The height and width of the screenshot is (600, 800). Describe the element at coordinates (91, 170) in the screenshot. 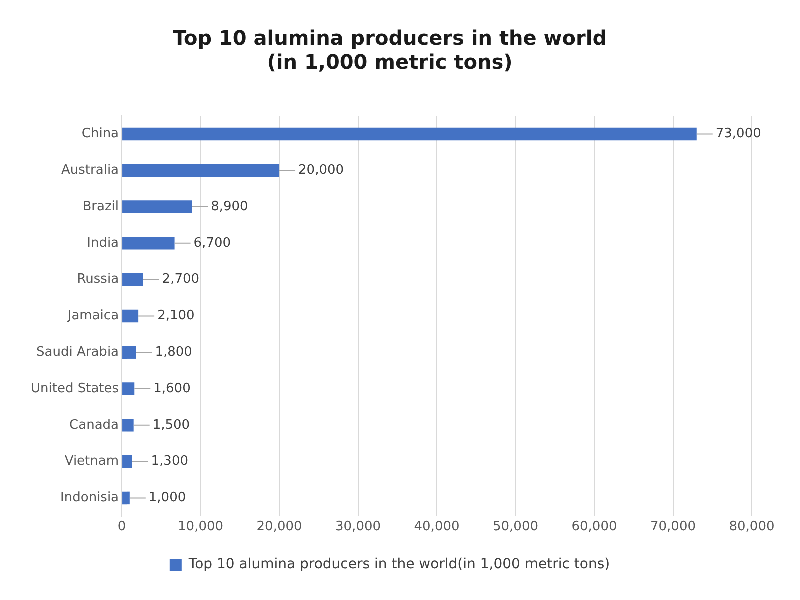

I see `y-tick-label: Australia` at that location.